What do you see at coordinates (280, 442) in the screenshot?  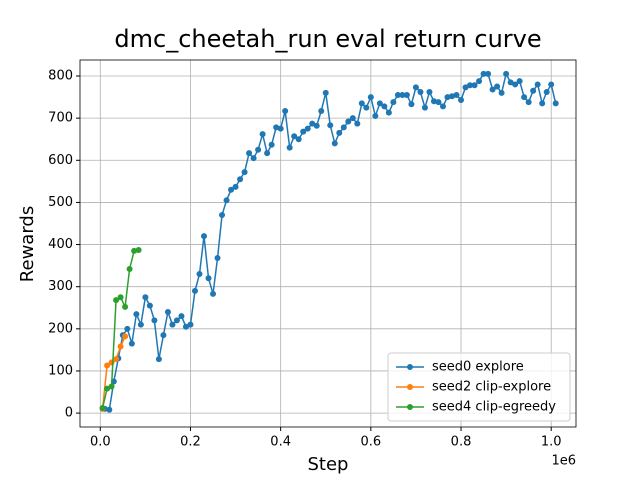 I see `x-tick-label: 0.4` at bounding box center [280, 442].